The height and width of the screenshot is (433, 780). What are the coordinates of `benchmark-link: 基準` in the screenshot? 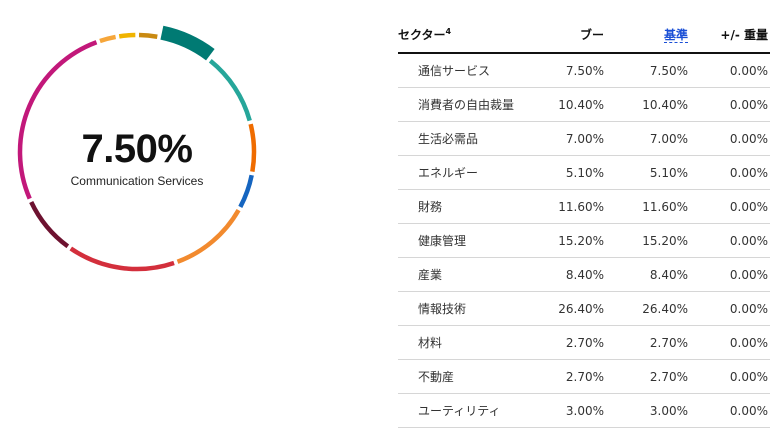 It's located at (675, 35).